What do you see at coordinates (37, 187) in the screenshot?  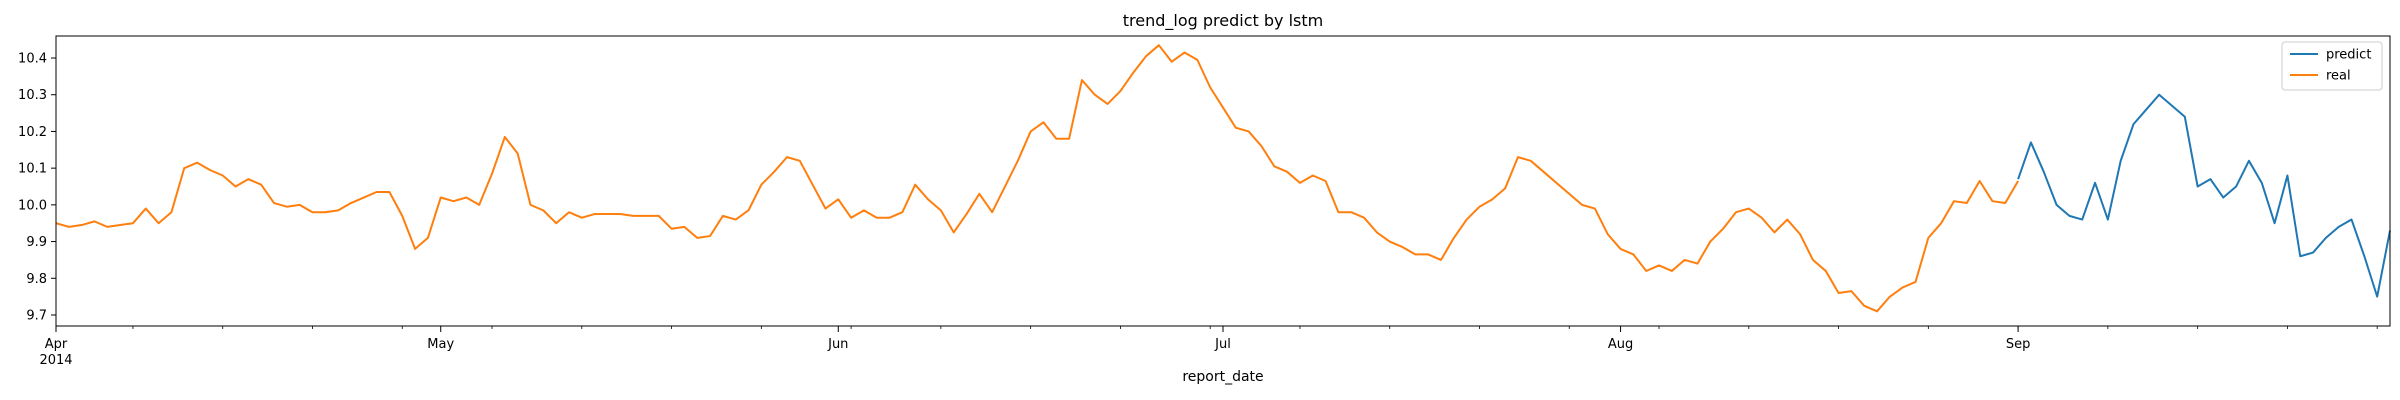 I see `y-axis: 9.7 9.8 9.9 10.0 10.1 10.2 10.3 10.4` at bounding box center [37, 187].